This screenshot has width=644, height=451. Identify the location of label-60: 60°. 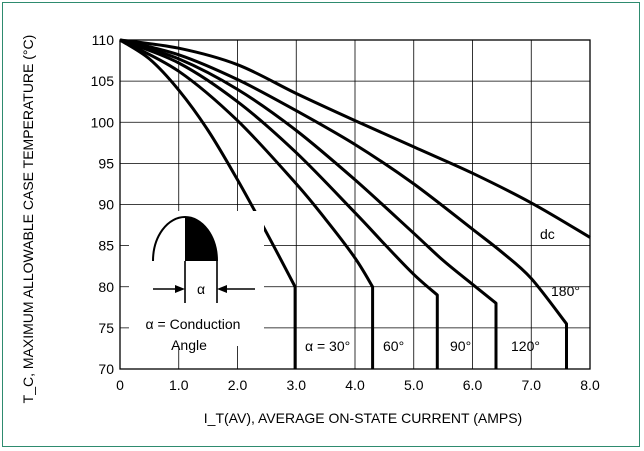
(393, 346).